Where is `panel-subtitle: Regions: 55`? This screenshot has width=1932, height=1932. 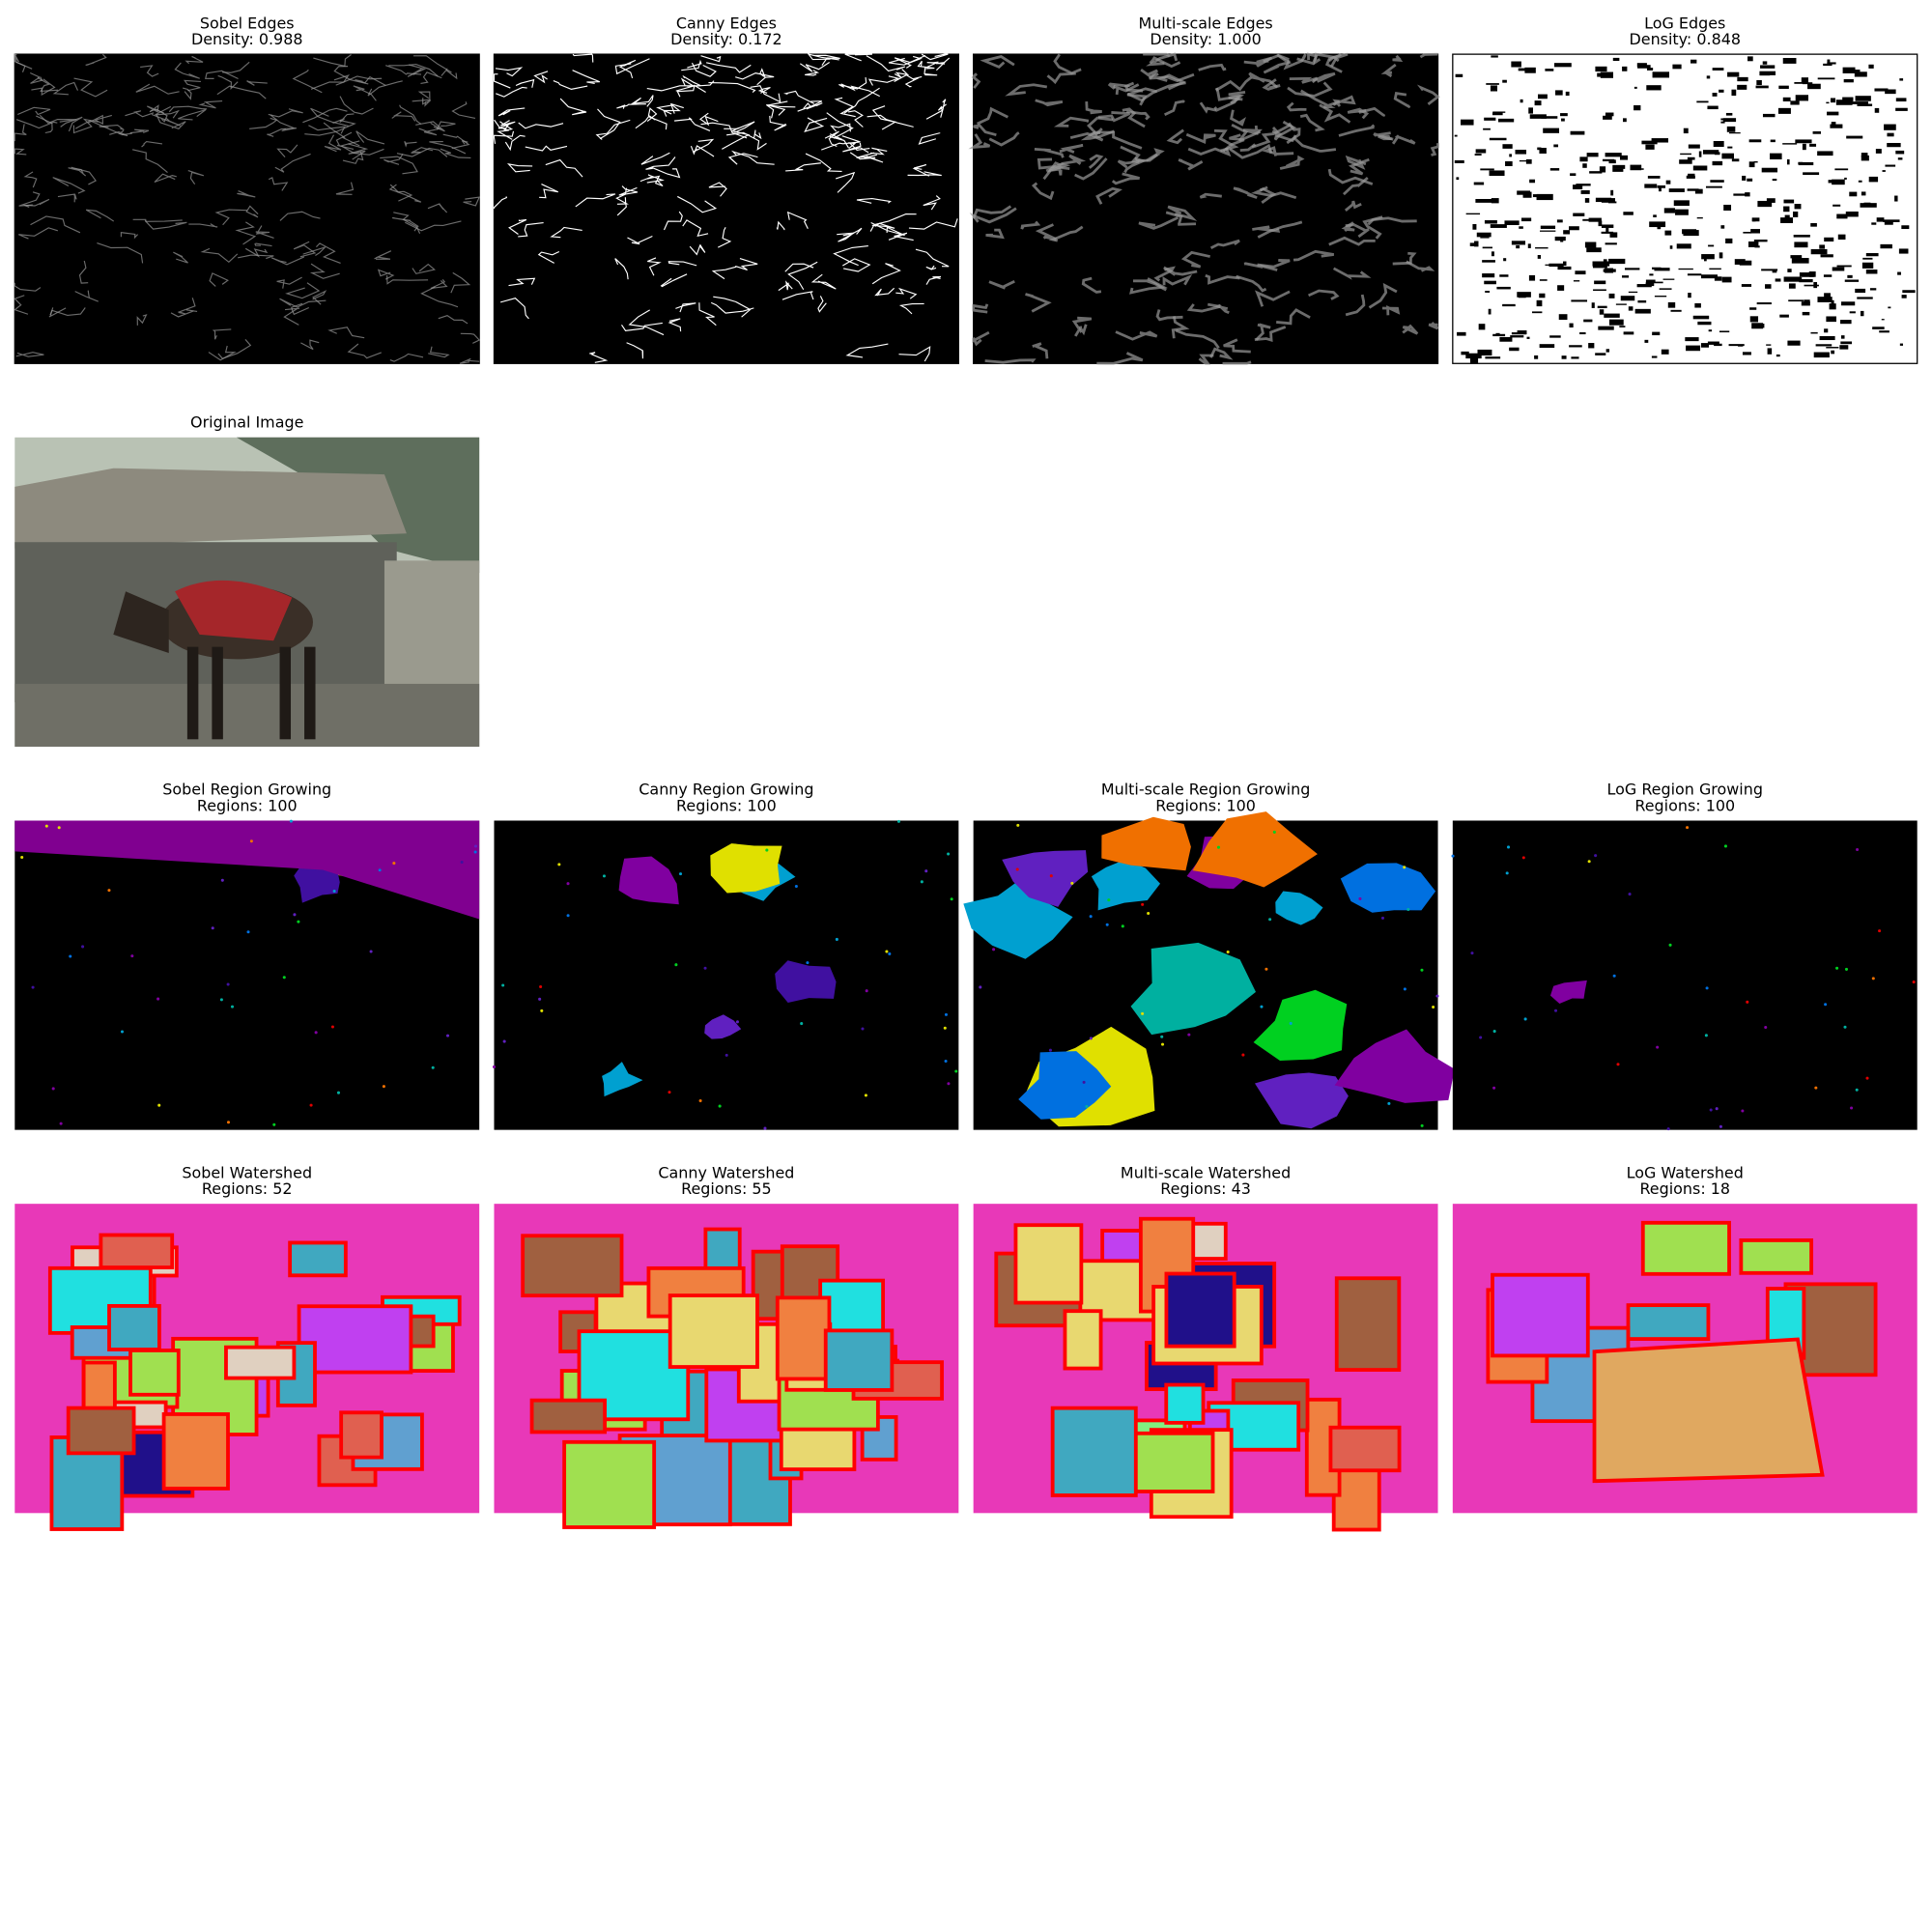 panel-subtitle: Regions: 55 is located at coordinates (726, 1188).